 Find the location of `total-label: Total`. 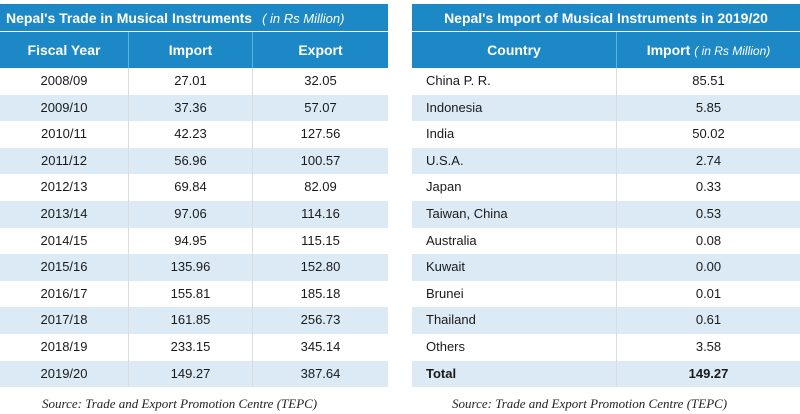

total-label: Total is located at coordinates (441, 373).